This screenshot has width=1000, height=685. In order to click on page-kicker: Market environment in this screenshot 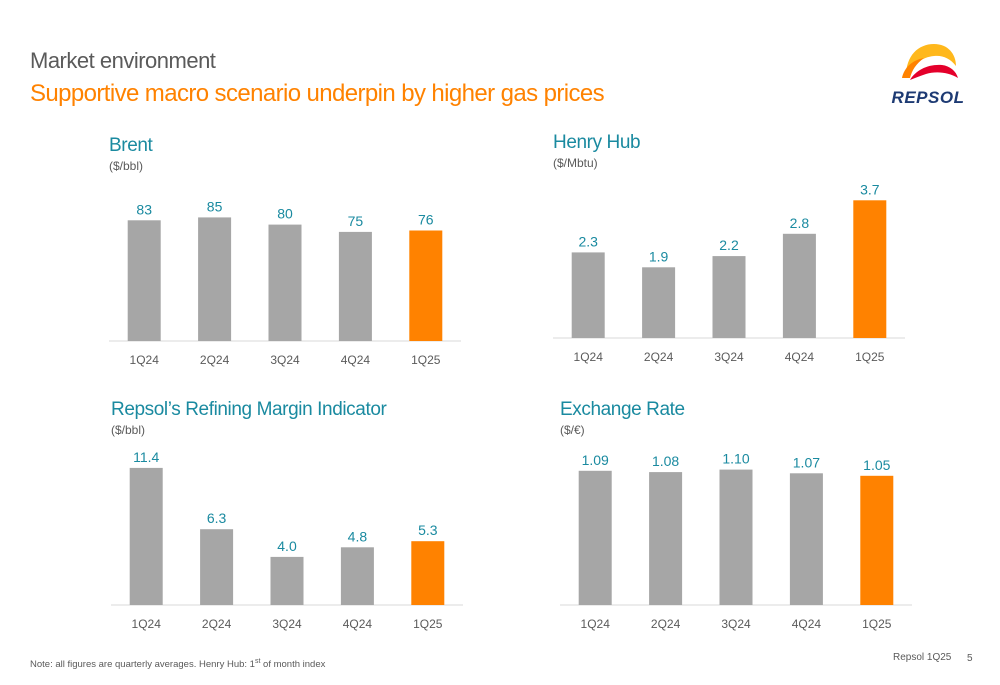, I will do `click(123, 60)`.